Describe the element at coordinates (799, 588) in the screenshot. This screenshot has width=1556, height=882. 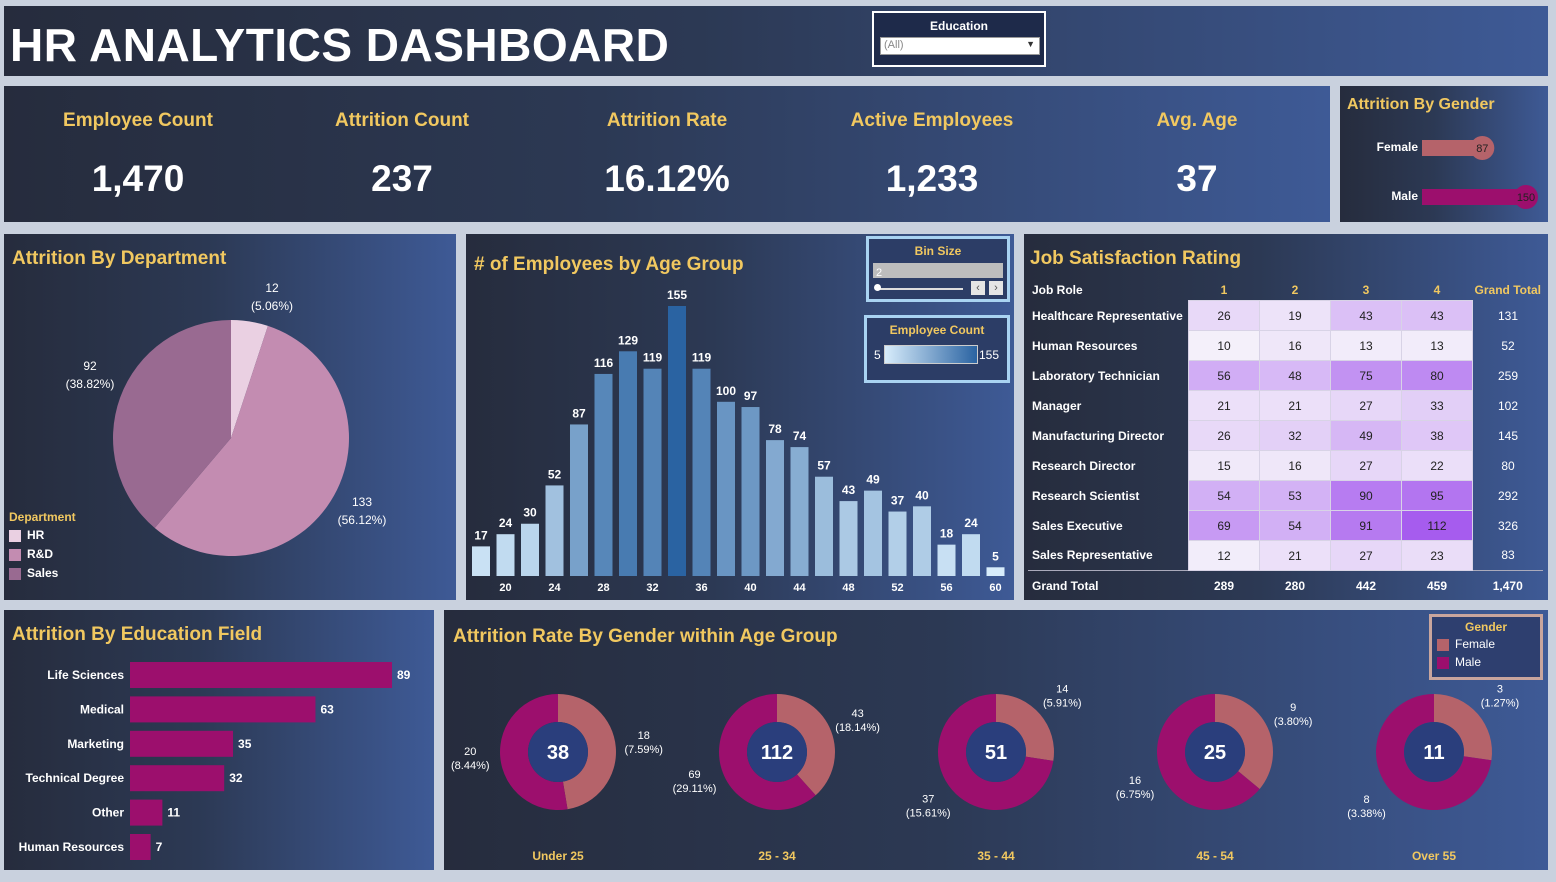
I see `age-tick-label: 44` at that location.